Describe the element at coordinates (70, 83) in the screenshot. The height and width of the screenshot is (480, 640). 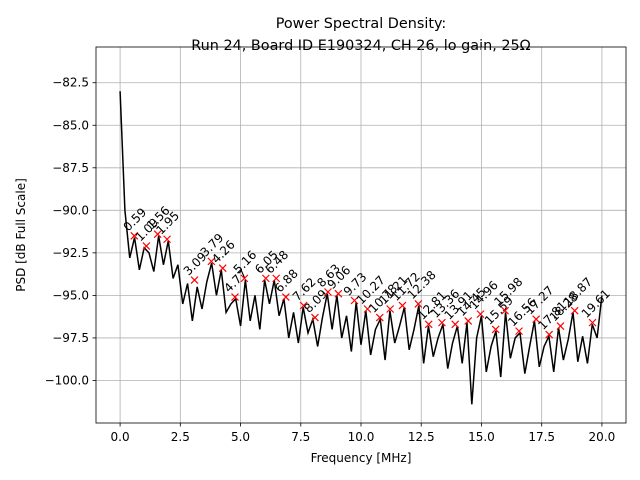
I see `y-tick-label: −82.5` at that location.